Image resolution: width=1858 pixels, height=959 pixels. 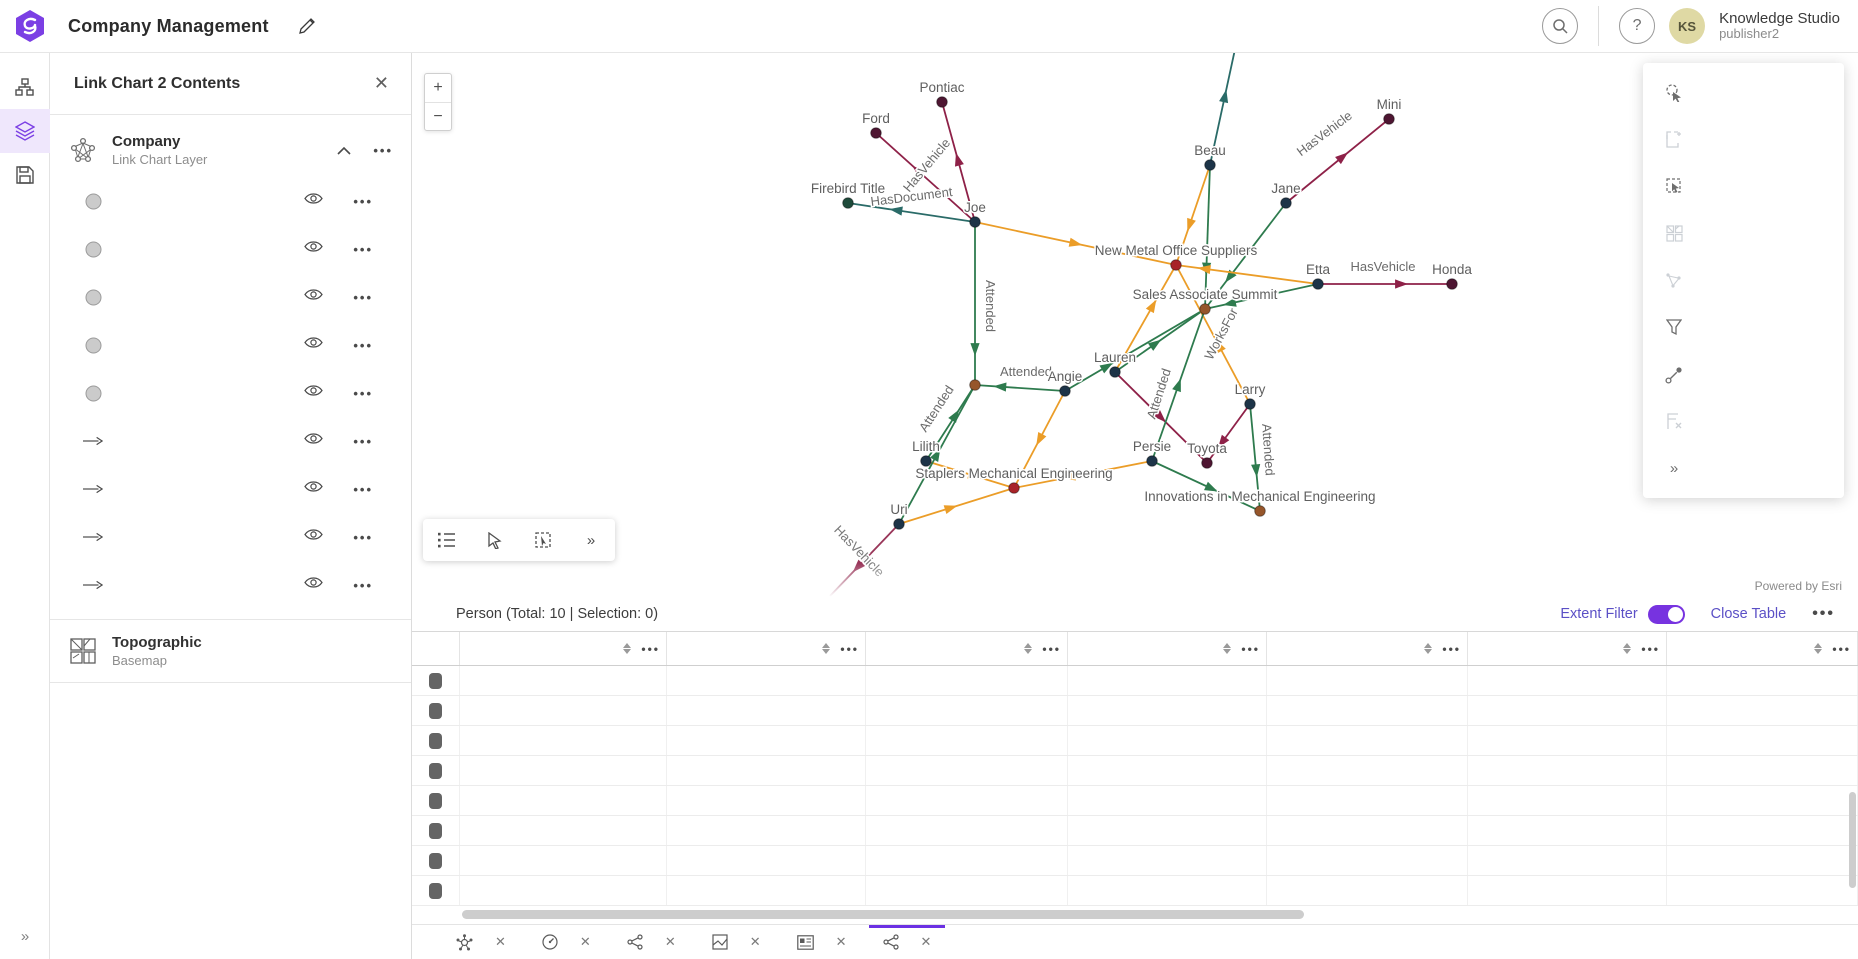 I want to click on graph-edge-hasvehicle: HasVehicle, so click(x=1337, y=155).